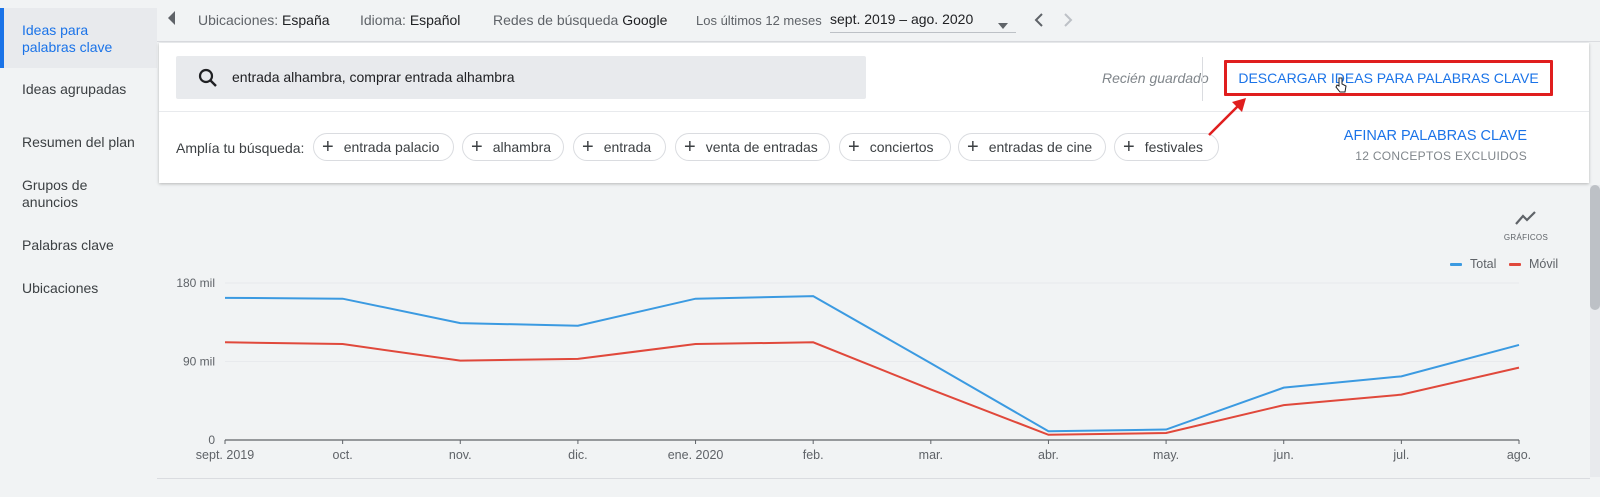 The width and height of the screenshot is (1600, 497). Describe the element at coordinates (60, 288) in the screenshot. I see `sidebar-item-label: Ubicaciones` at that location.